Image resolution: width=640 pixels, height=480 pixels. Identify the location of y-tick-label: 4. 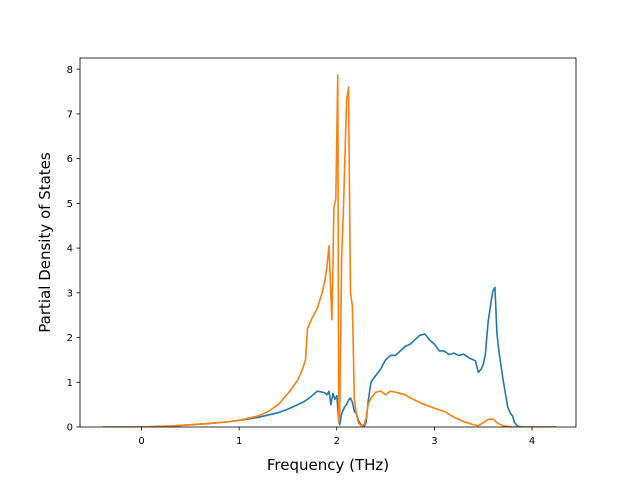
(70, 249).